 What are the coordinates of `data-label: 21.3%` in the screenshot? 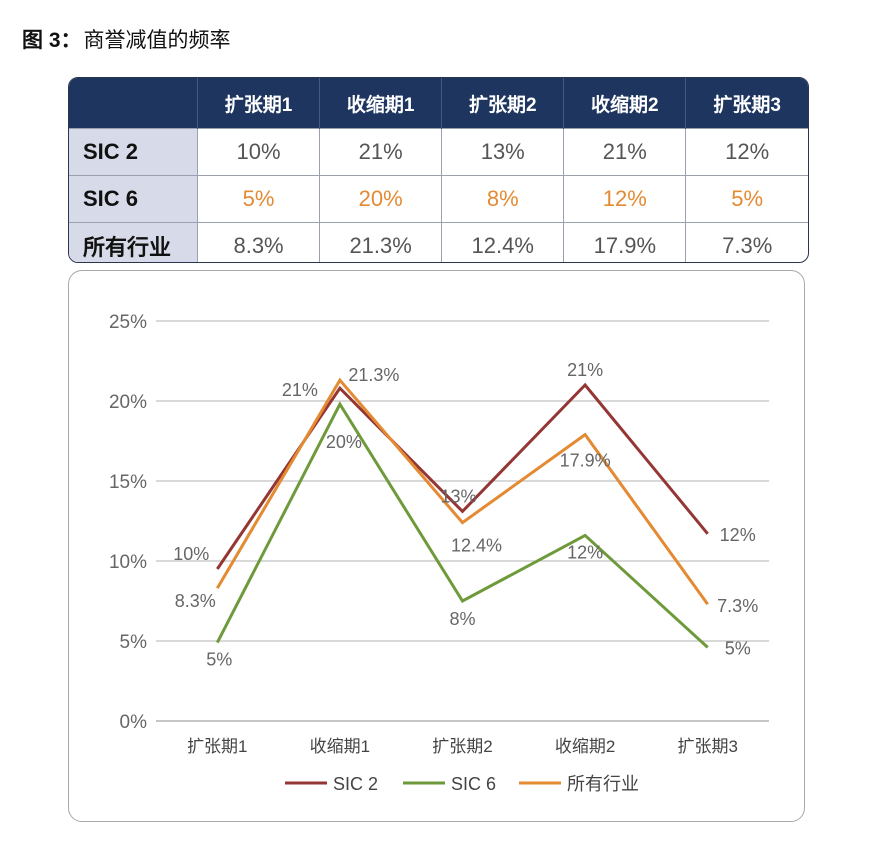 It's located at (373, 375).